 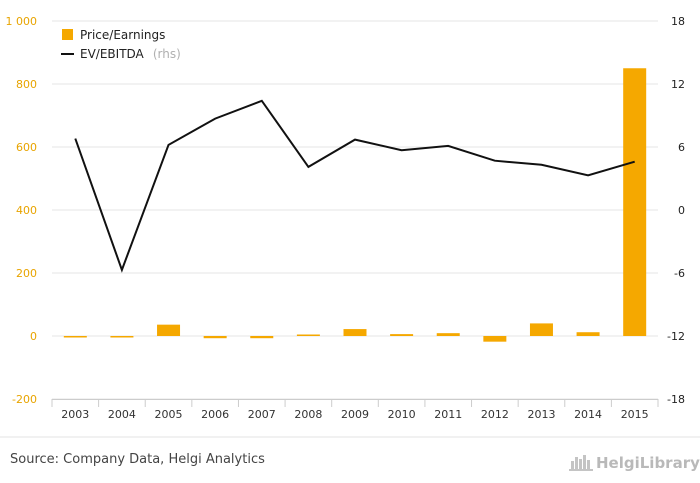 What do you see at coordinates (588, 414) in the screenshot?
I see `x-tick-label: 2014` at bounding box center [588, 414].